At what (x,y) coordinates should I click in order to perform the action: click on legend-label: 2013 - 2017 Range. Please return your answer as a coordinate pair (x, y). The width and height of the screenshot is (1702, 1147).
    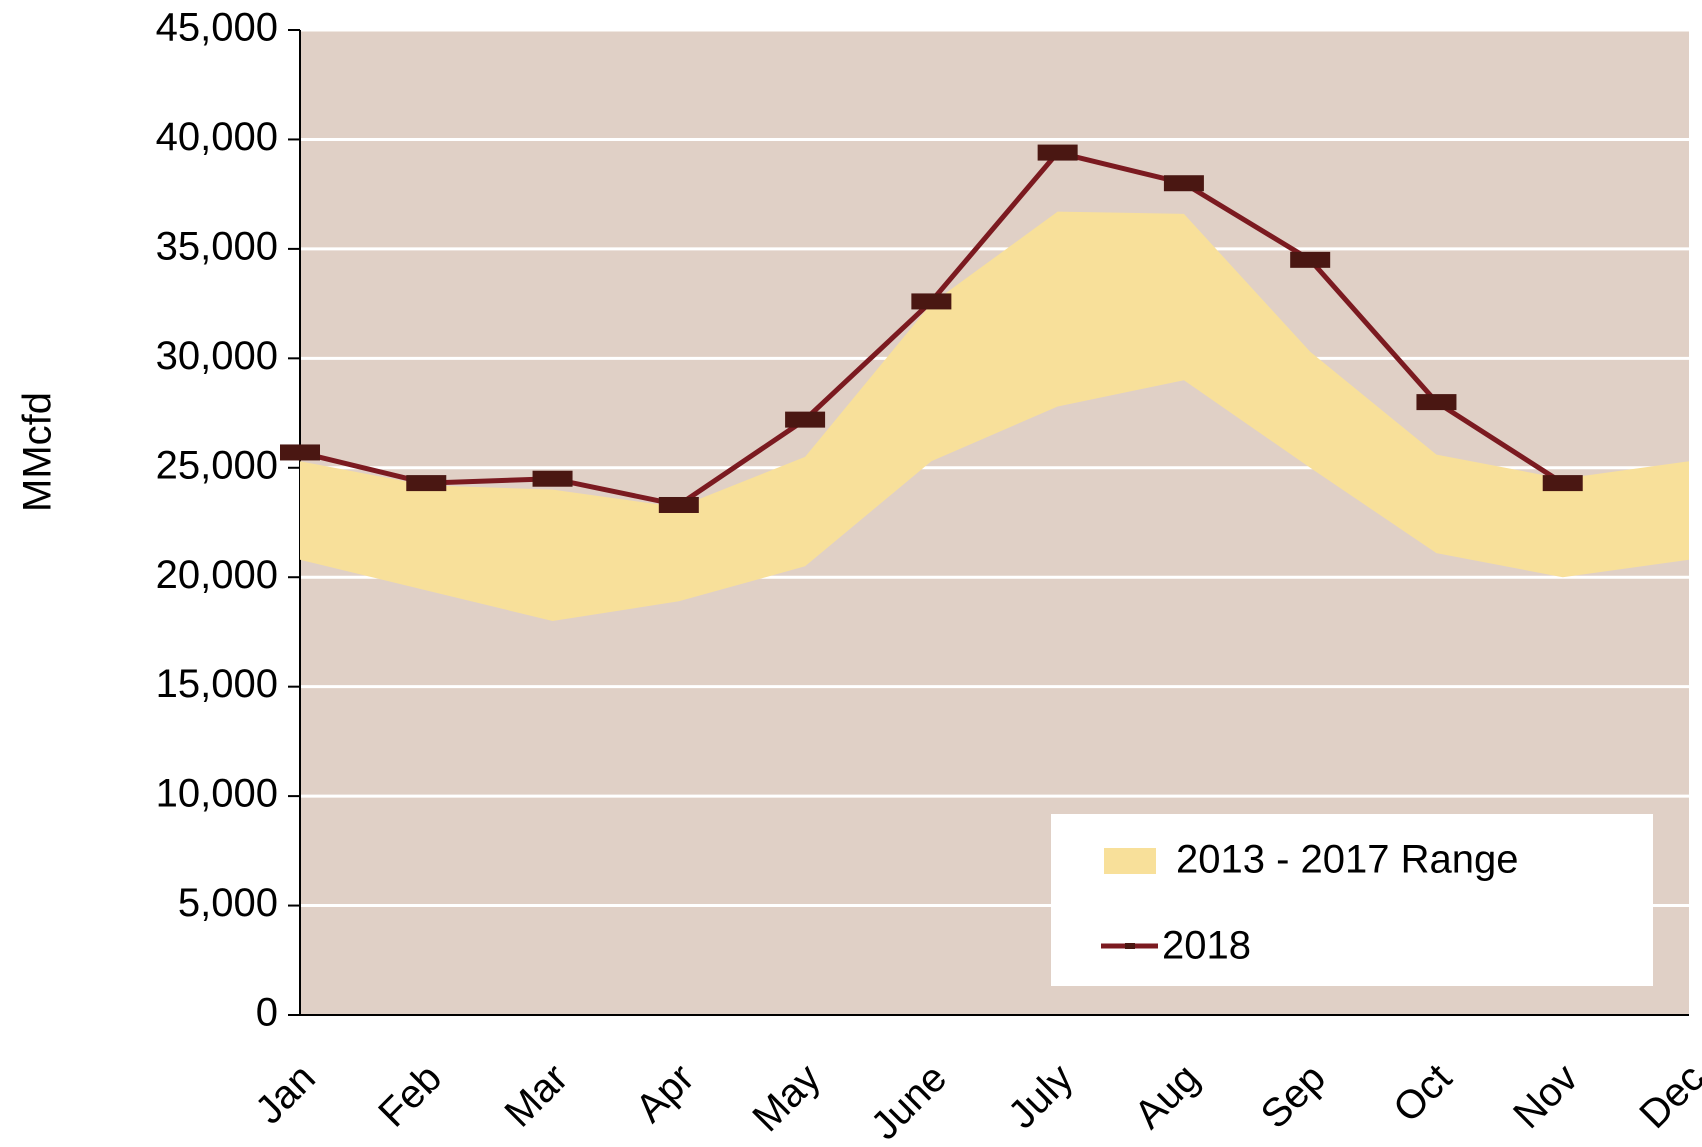
    Looking at the image, I should click on (1347, 860).